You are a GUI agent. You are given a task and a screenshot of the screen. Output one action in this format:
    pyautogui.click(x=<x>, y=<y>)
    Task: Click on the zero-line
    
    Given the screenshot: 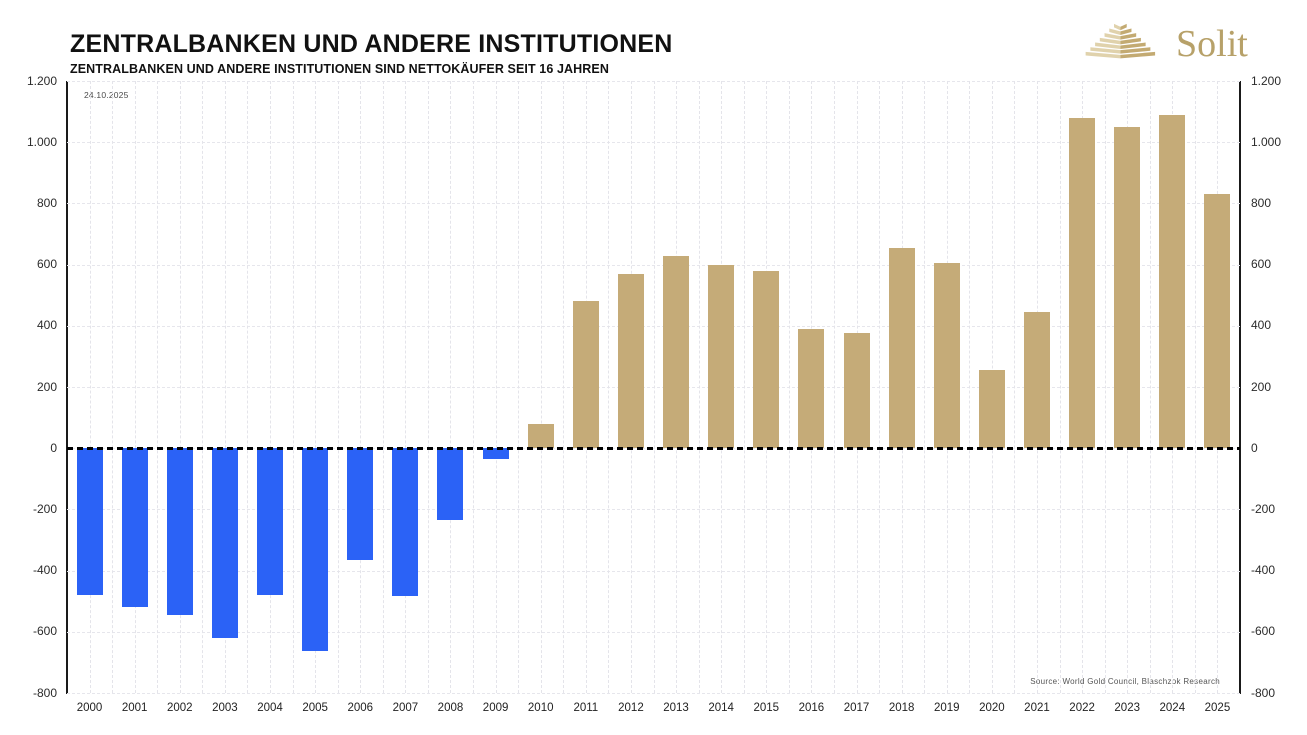 What is the action you would take?
    pyautogui.click(x=653, y=448)
    